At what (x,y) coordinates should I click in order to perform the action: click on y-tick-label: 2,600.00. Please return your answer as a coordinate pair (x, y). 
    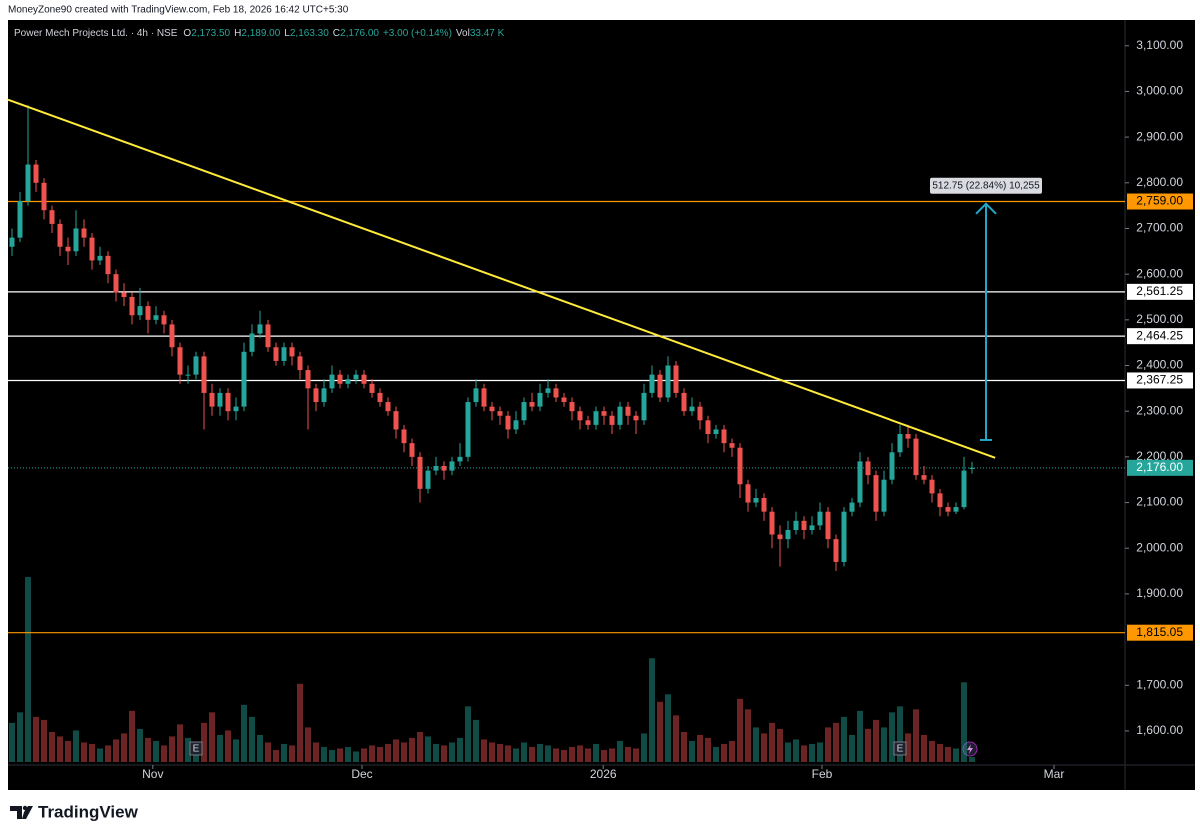
    Looking at the image, I should click on (1159, 273).